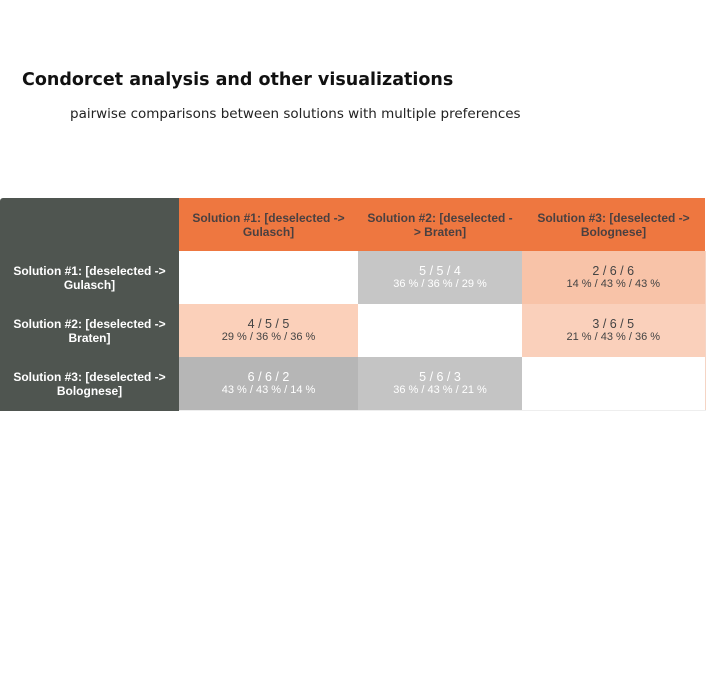  What do you see at coordinates (268, 377) in the screenshot?
I see `cell-counts: 6 / 6 / 2` at bounding box center [268, 377].